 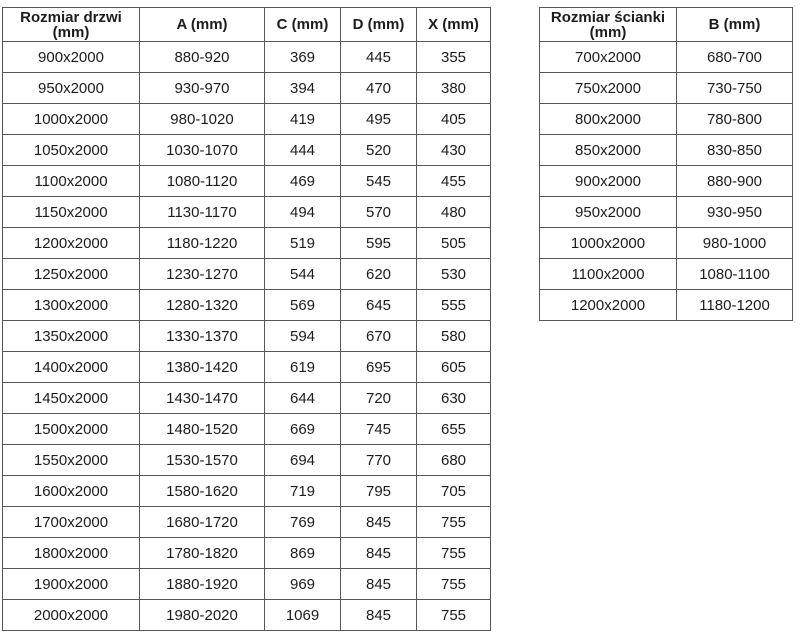 What do you see at coordinates (608, 88) in the screenshot?
I see `table-cell: 750x2000` at bounding box center [608, 88].